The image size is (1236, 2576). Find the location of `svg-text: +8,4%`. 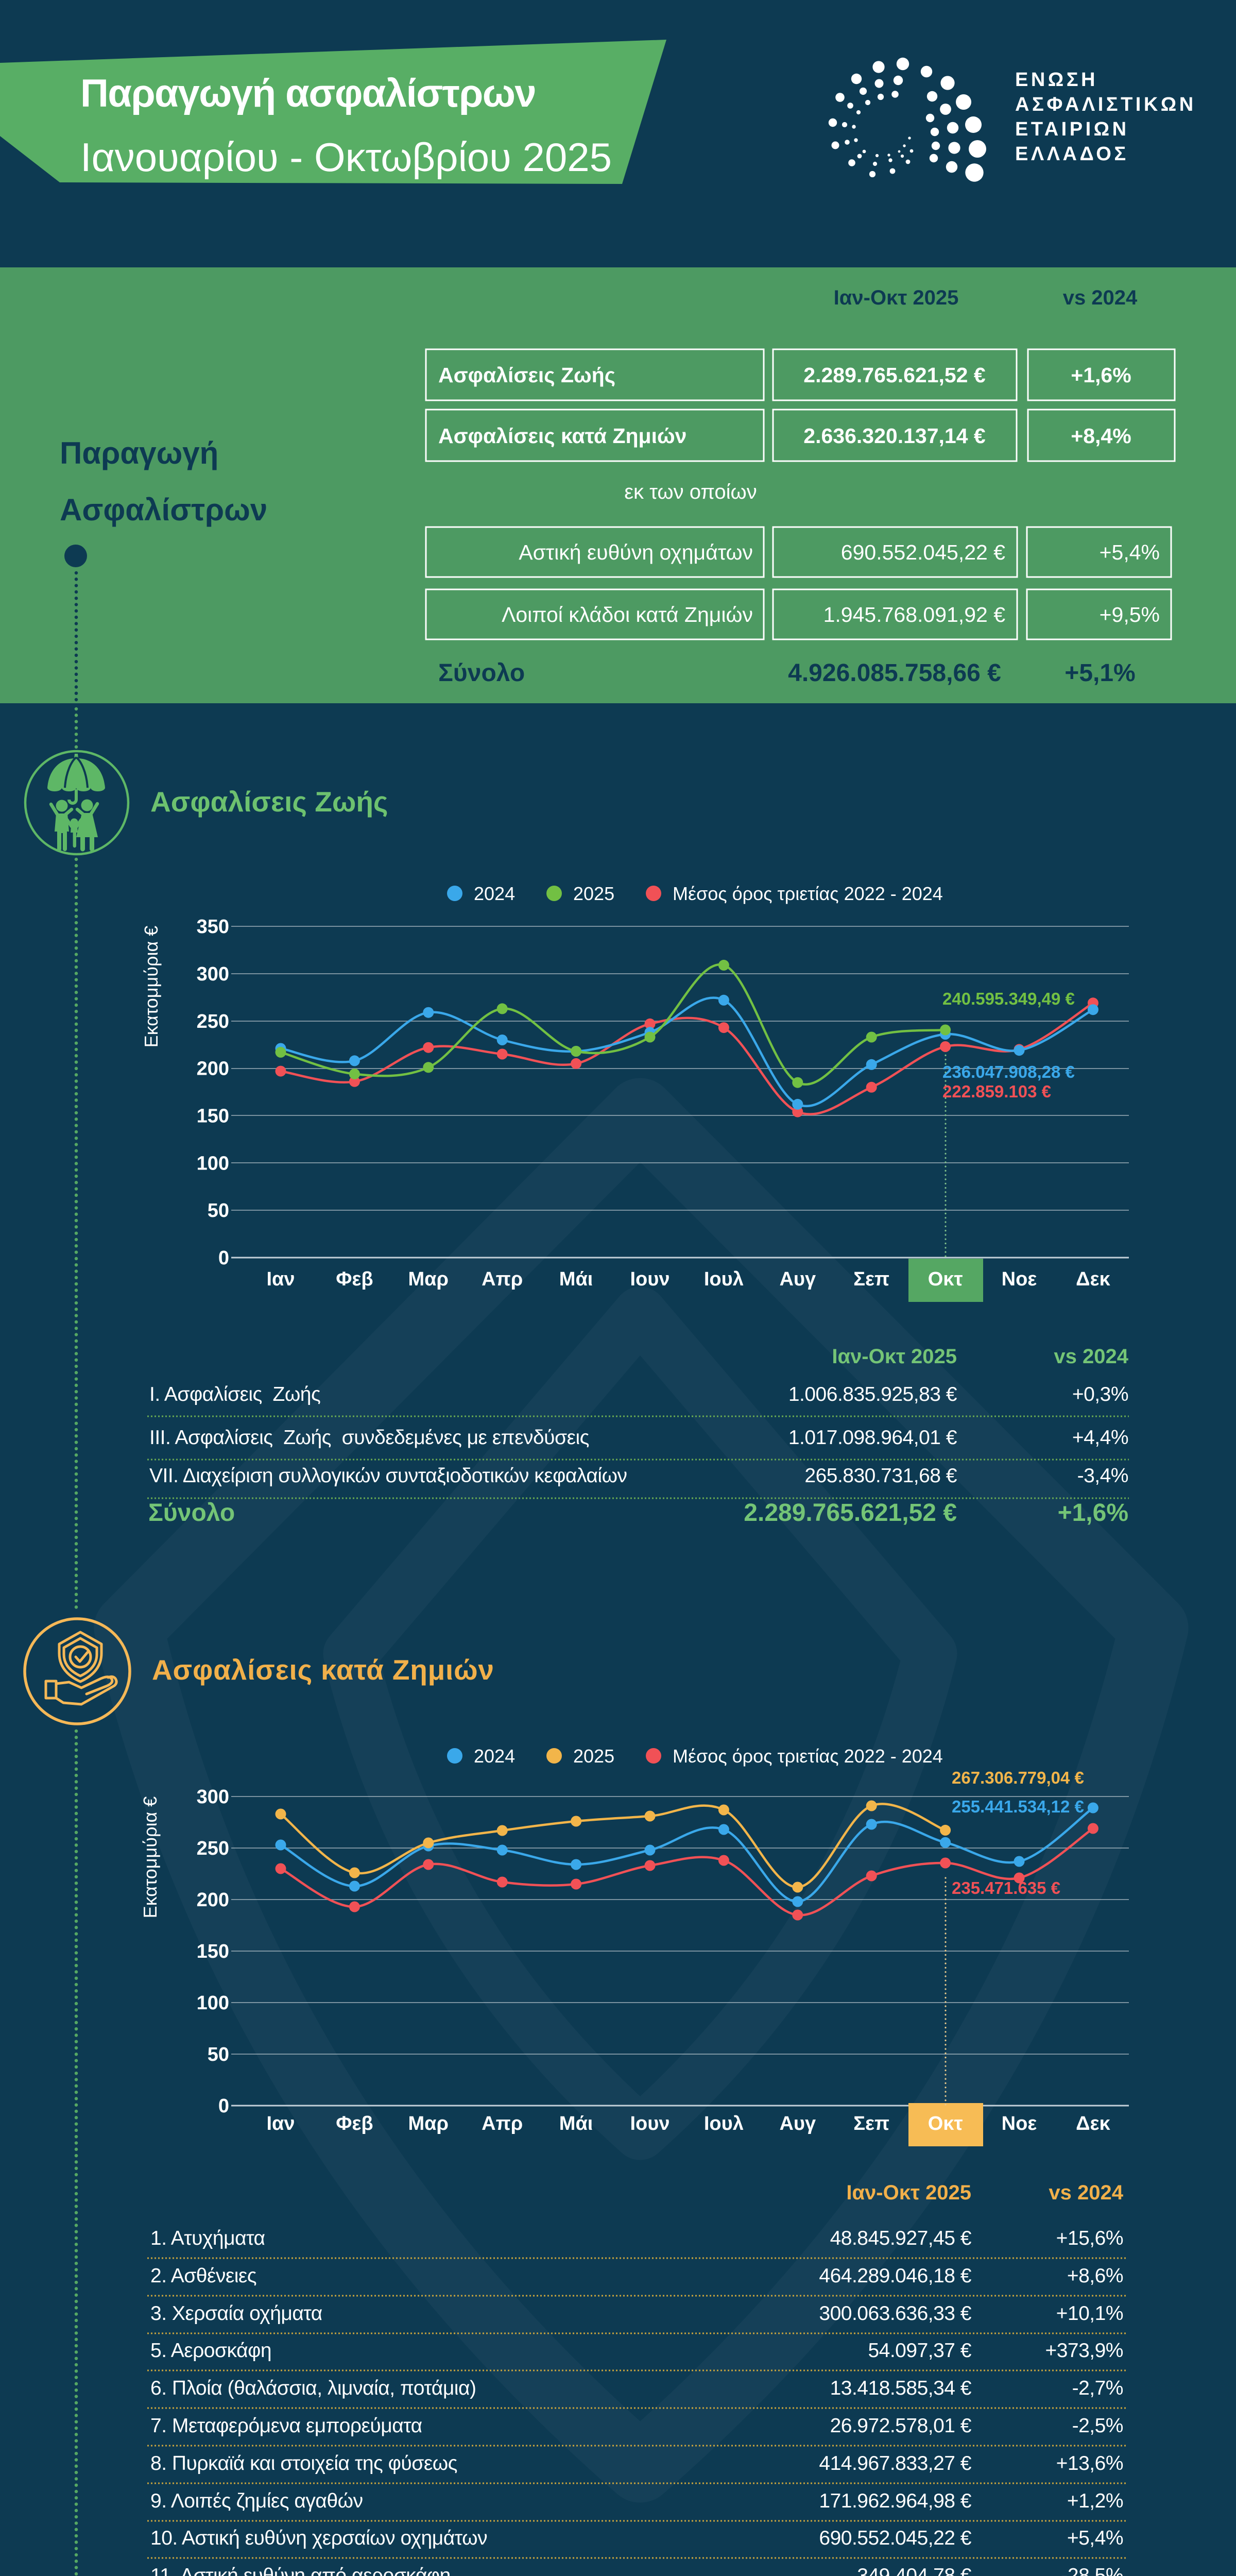

svg-text: +8,4% is located at coordinates (1101, 436).